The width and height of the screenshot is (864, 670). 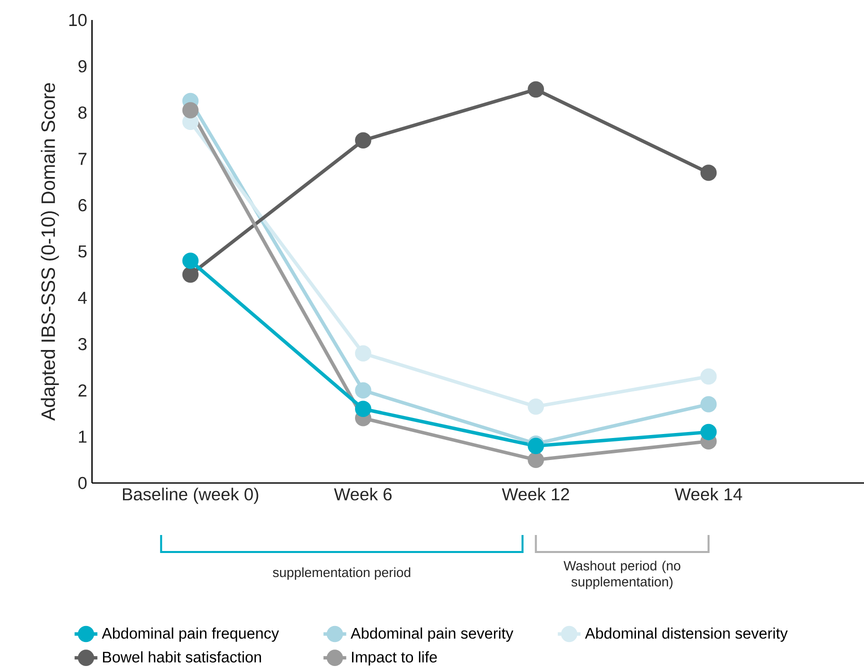 I want to click on x-tick-label: Baseline (week 0), so click(x=190, y=496).